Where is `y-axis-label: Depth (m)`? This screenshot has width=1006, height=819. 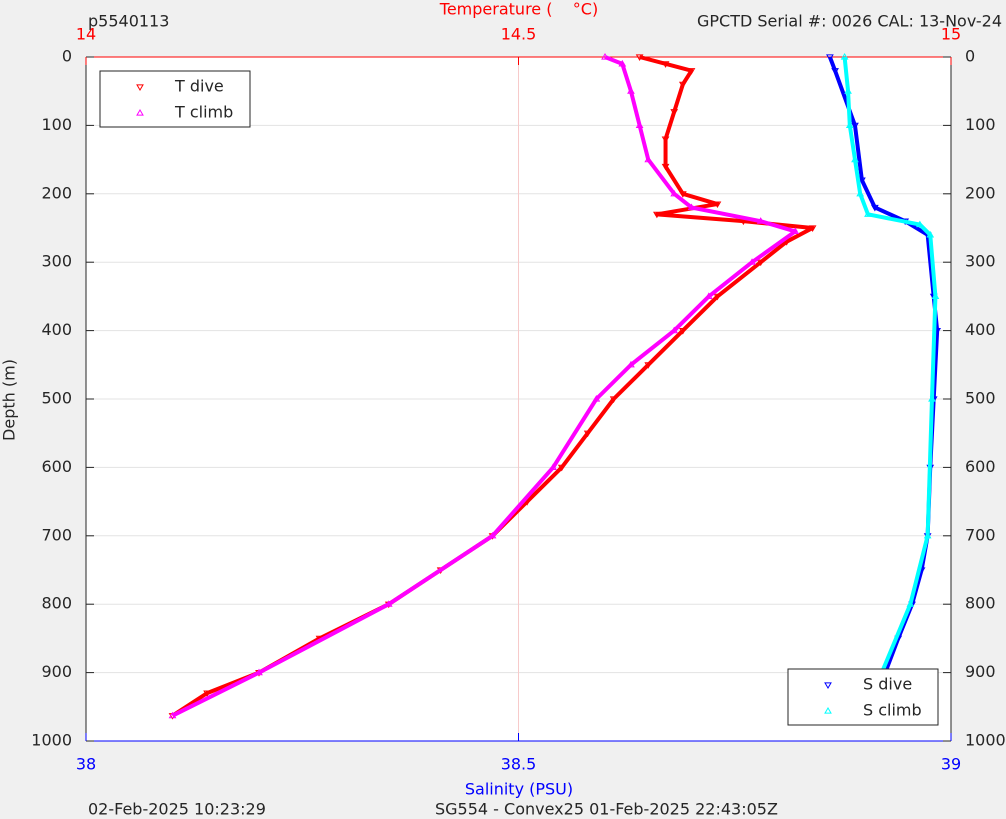
y-axis-label: Depth (m) is located at coordinates (9, 400).